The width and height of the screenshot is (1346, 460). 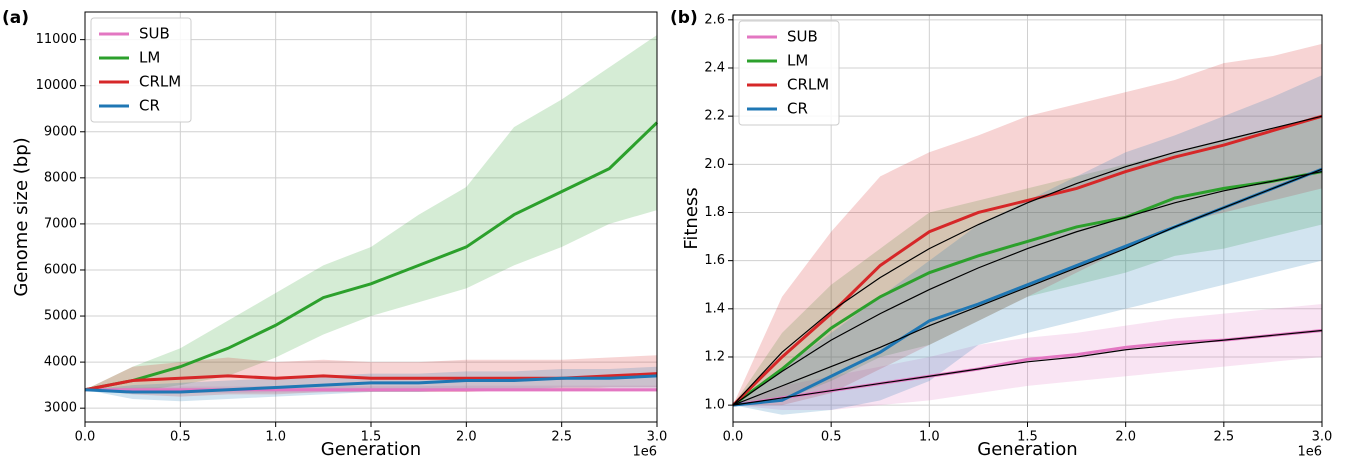 What do you see at coordinates (60, 269) in the screenshot?
I see `y-tick-label: 6000` at bounding box center [60, 269].